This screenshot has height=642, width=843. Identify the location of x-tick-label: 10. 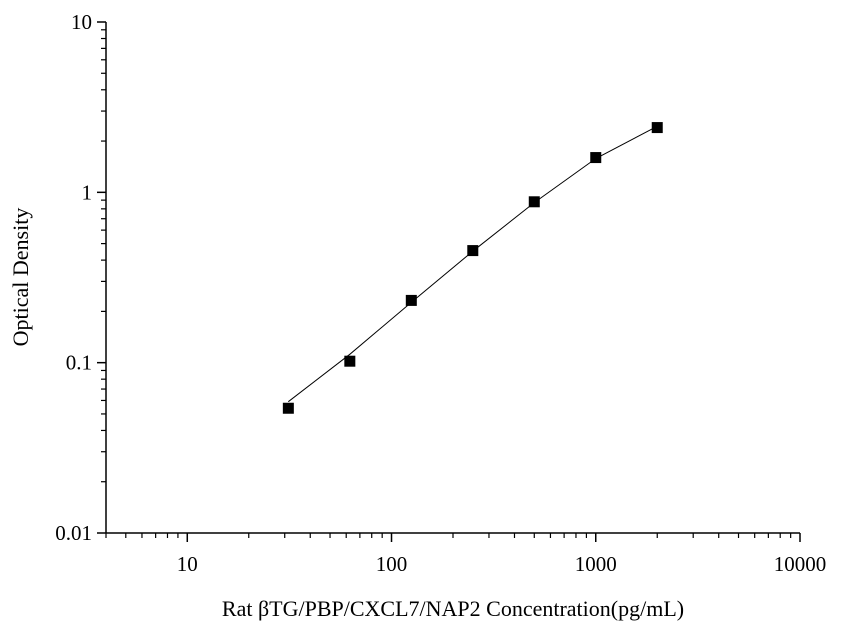
(187, 564).